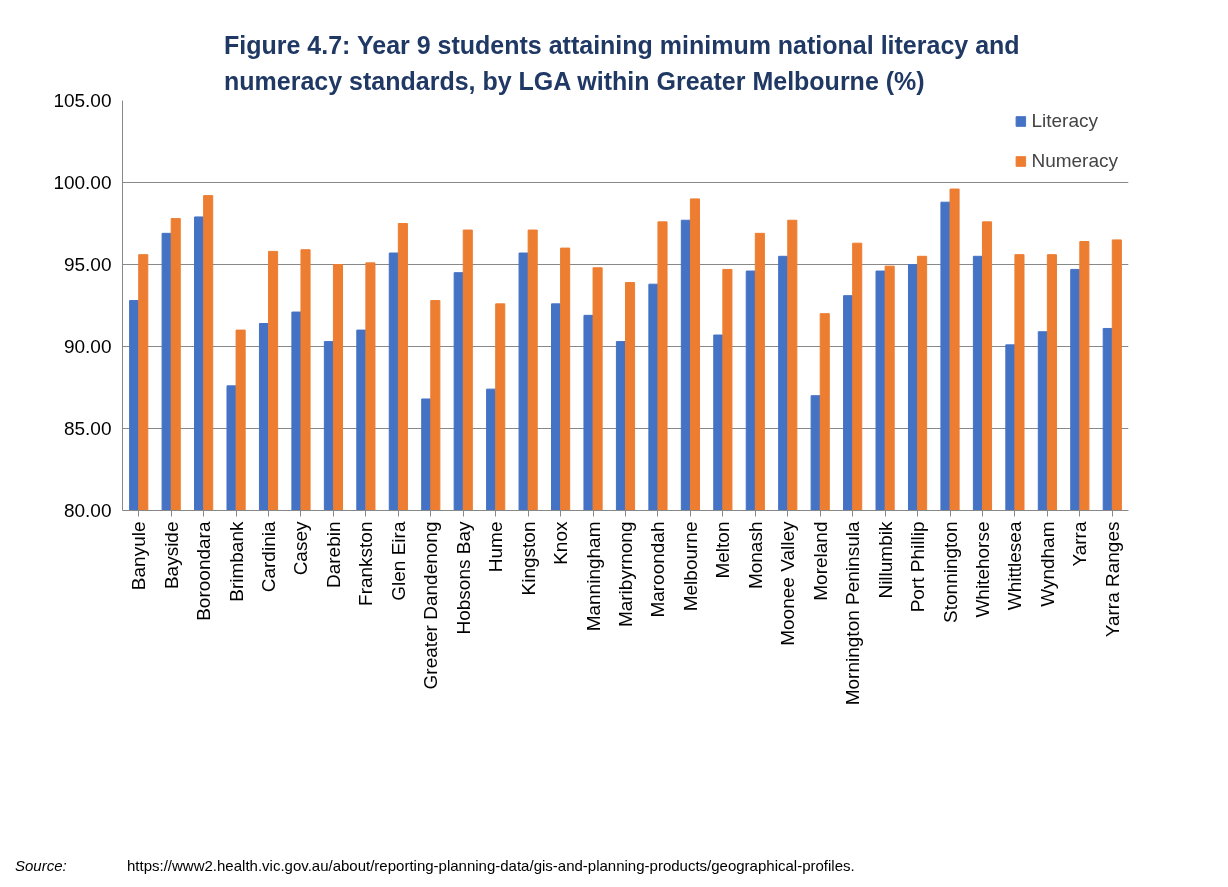 The width and height of the screenshot is (1228, 887). Describe the element at coordinates (398, 561) in the screenshot. I see `x-tick-label: Glen Eira` at that location.